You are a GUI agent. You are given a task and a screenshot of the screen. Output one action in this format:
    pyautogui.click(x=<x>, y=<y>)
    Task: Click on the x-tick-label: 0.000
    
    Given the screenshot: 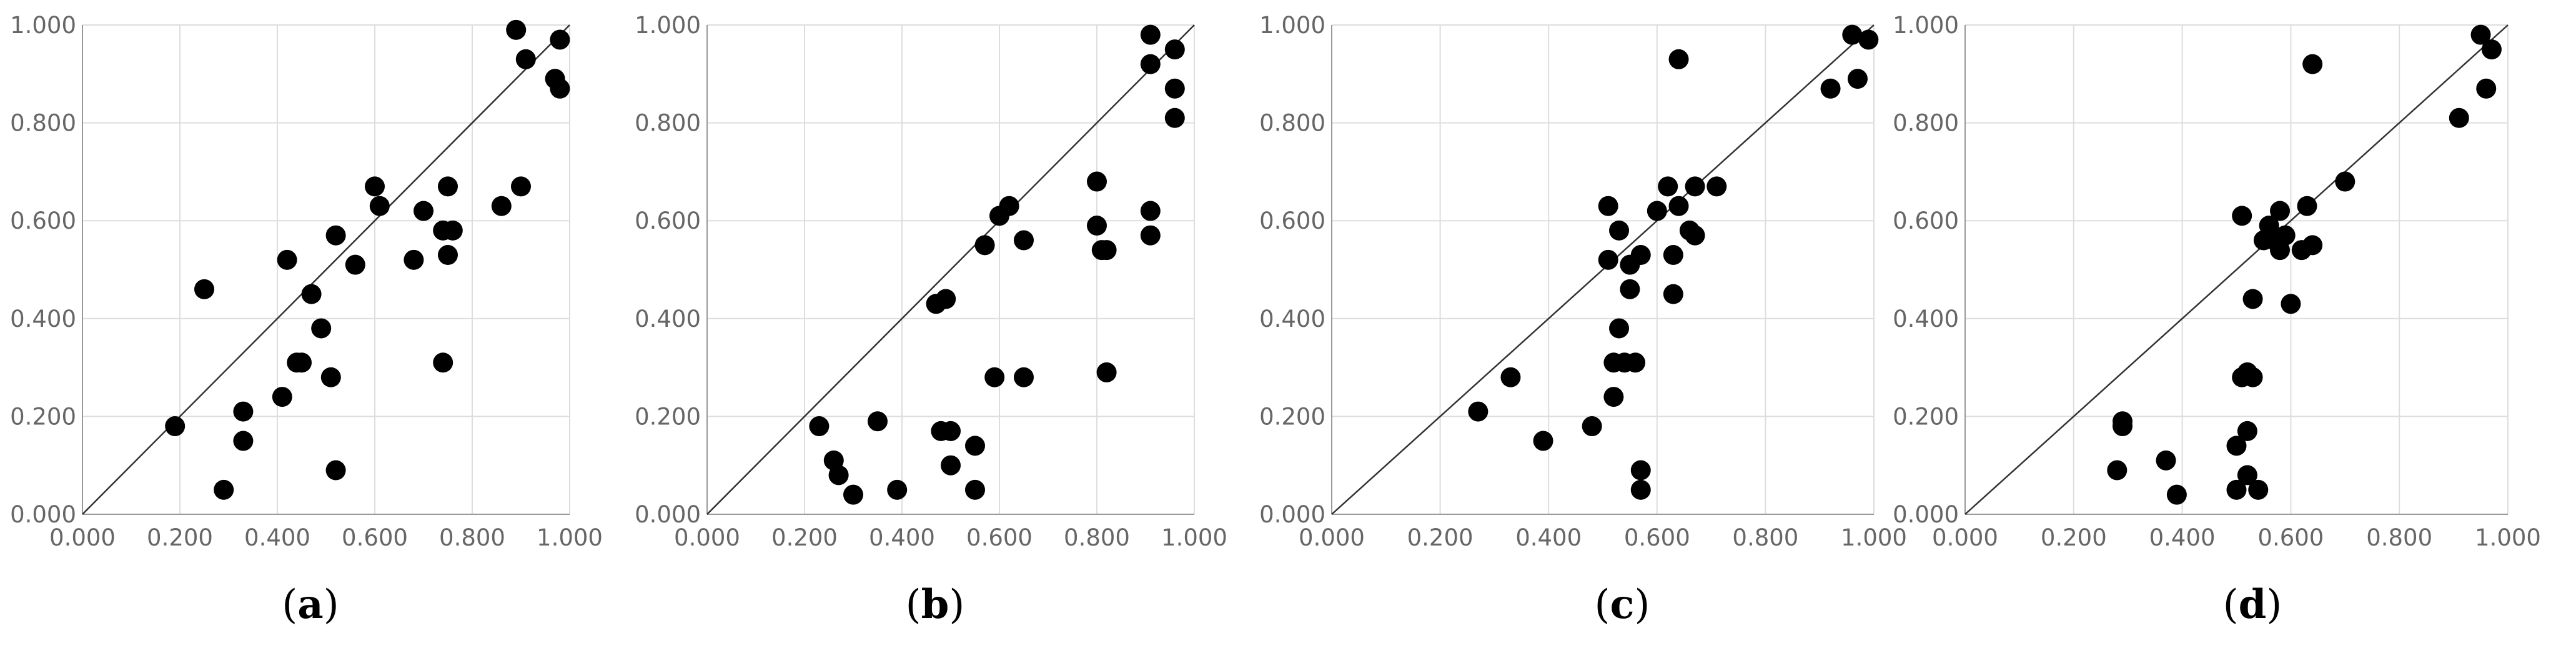 What is the action you would take?
    pyautogui.click(x=707, y=537)
    